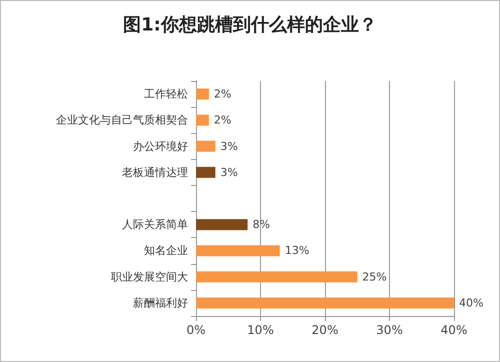 This screenshot has height=362, width=500. Describe the element at coordinates (471, 303) in the screenshot. I see `data-label: 40%` at that location.